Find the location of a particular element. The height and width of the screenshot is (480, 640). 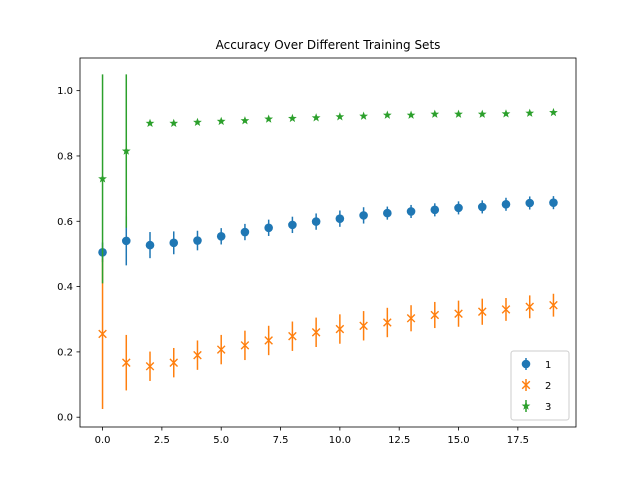

x-tick-label: 7.5 is located at coordinates (281, 440).